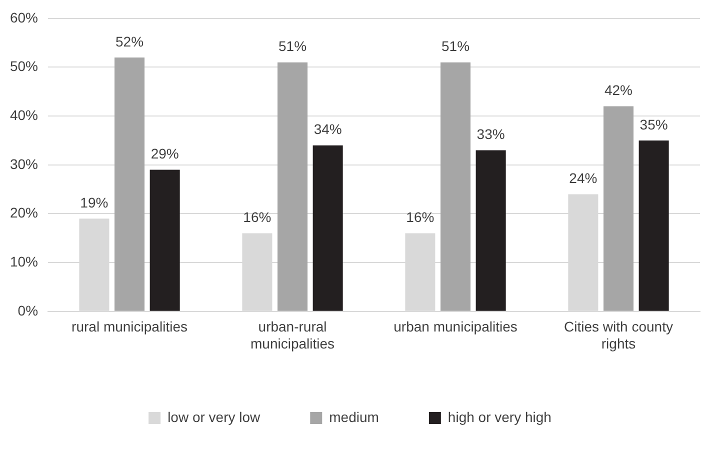 The image size is (706, 471). What do you see at coordinates (130, 326) in the screenshot?
I see `x-tick-label: rural municipalities` at bounding box center [130, 326].